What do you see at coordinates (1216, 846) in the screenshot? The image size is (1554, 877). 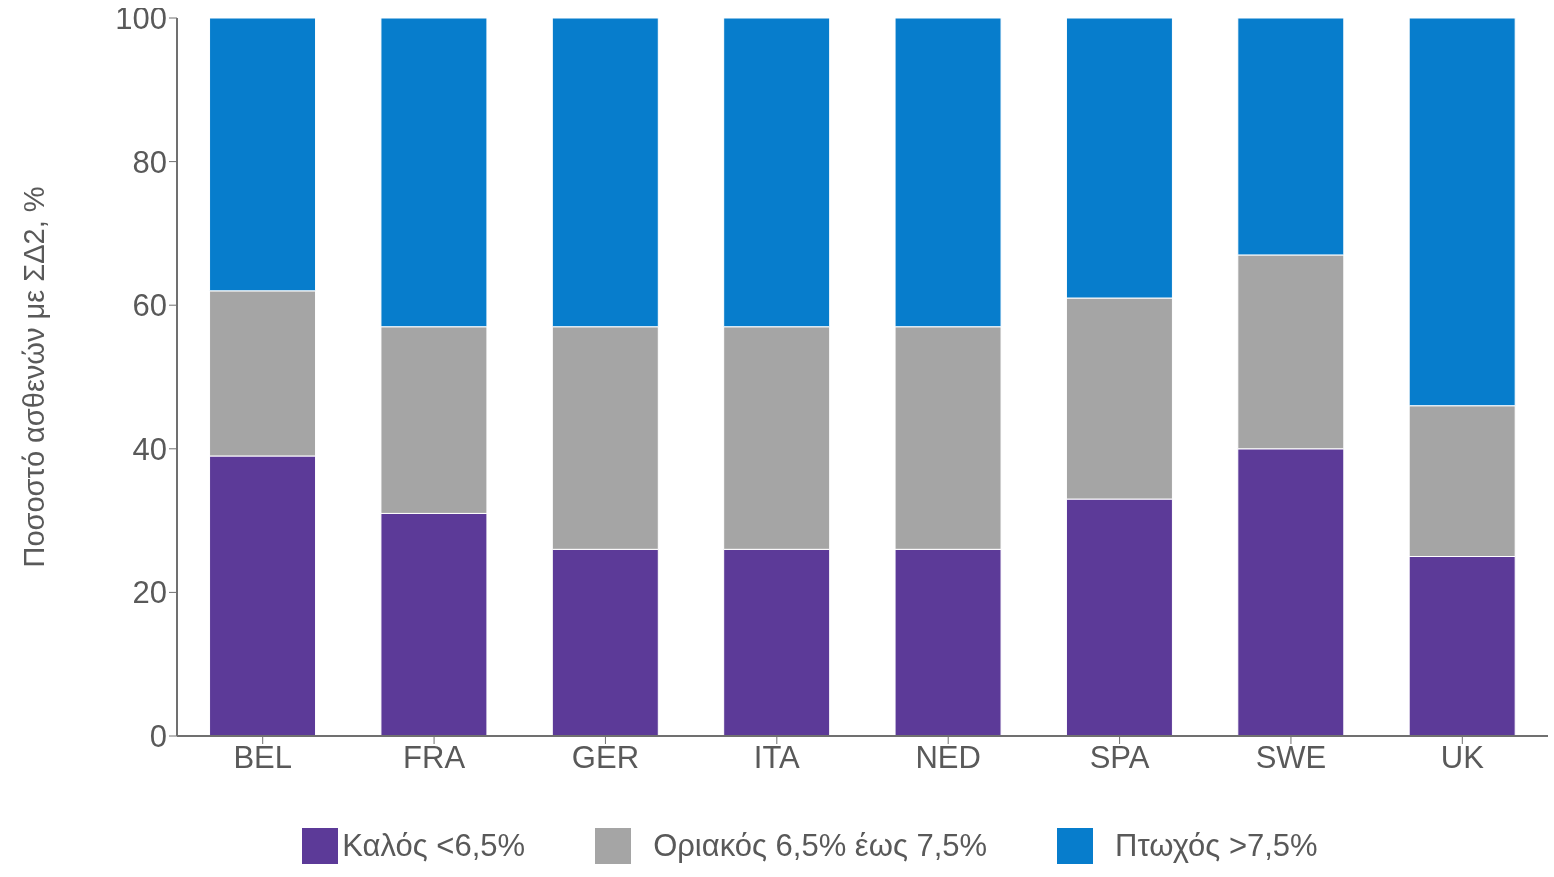 I see `legend-label: Πτωχός >7,5%` at bounding box center [1216, 846].